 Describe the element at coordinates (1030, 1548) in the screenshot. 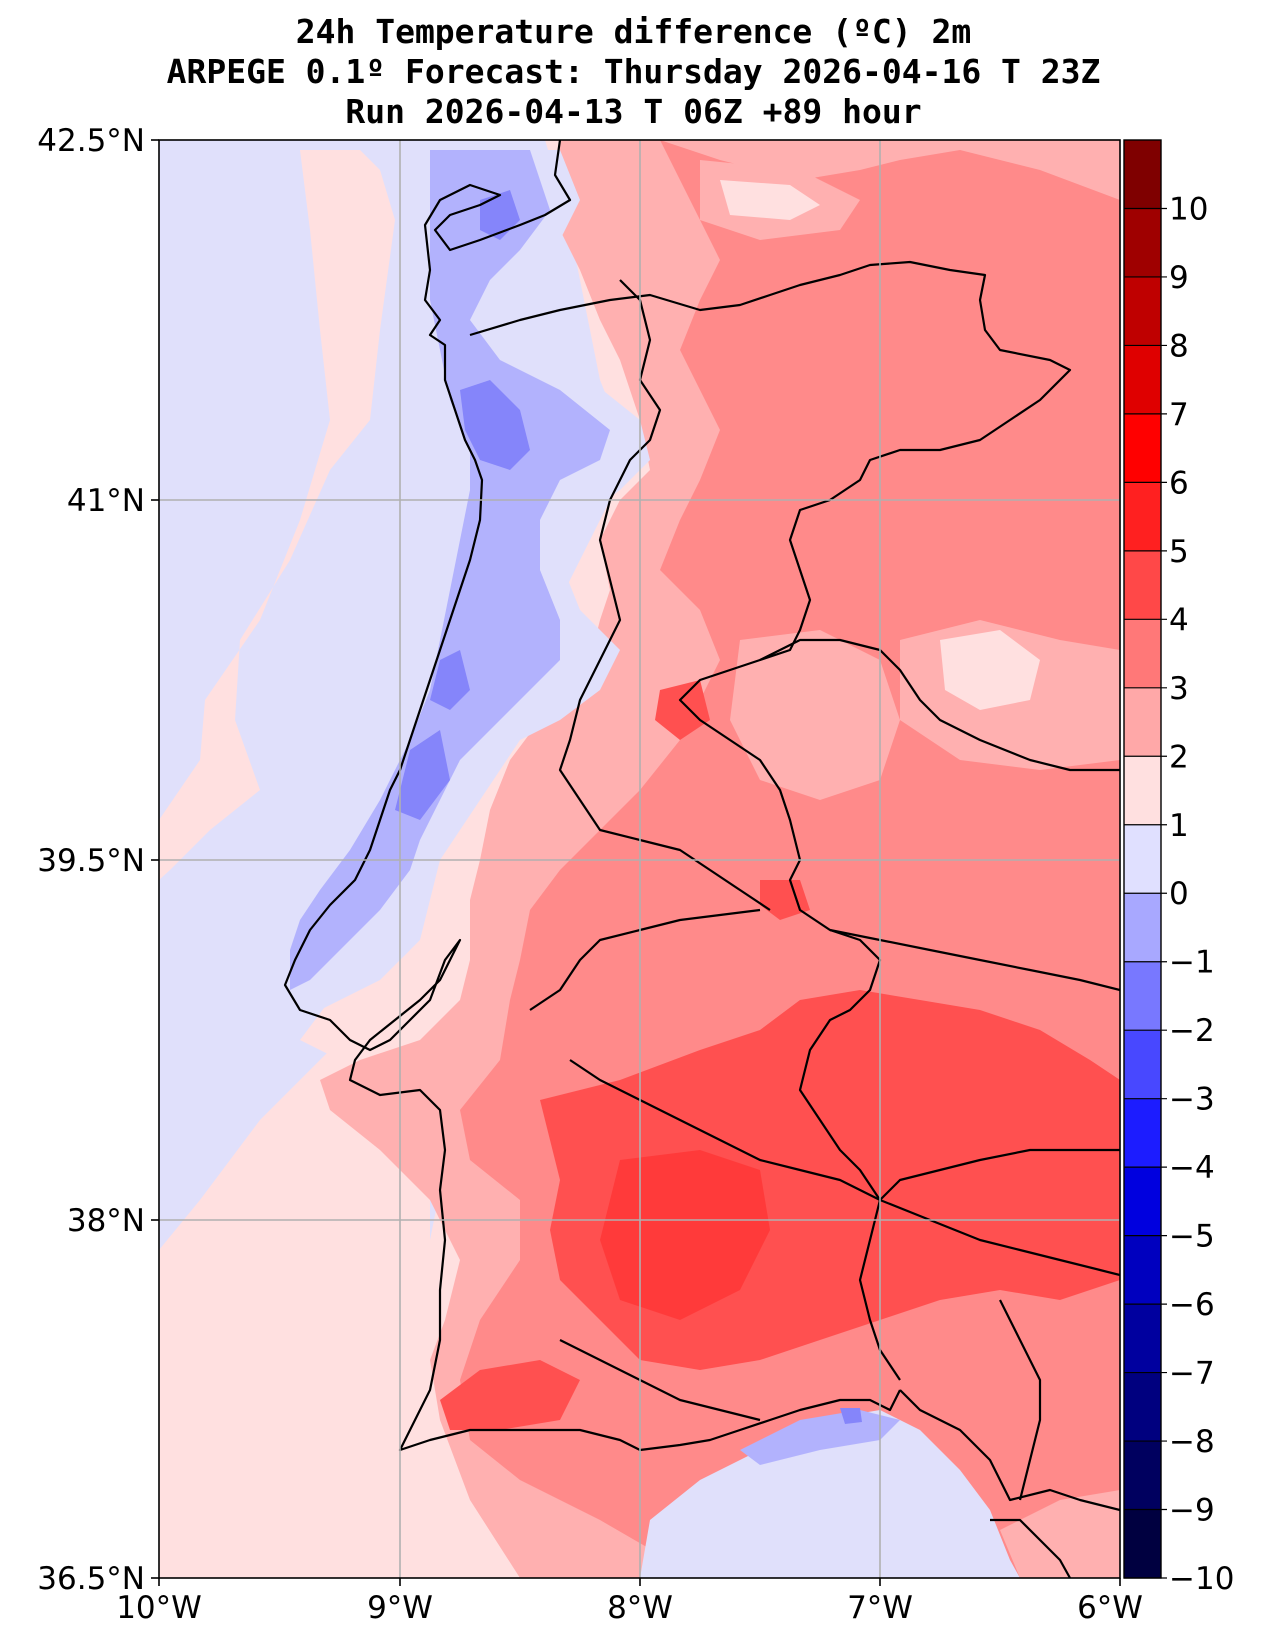

I see `coastline-northeast` at that location.